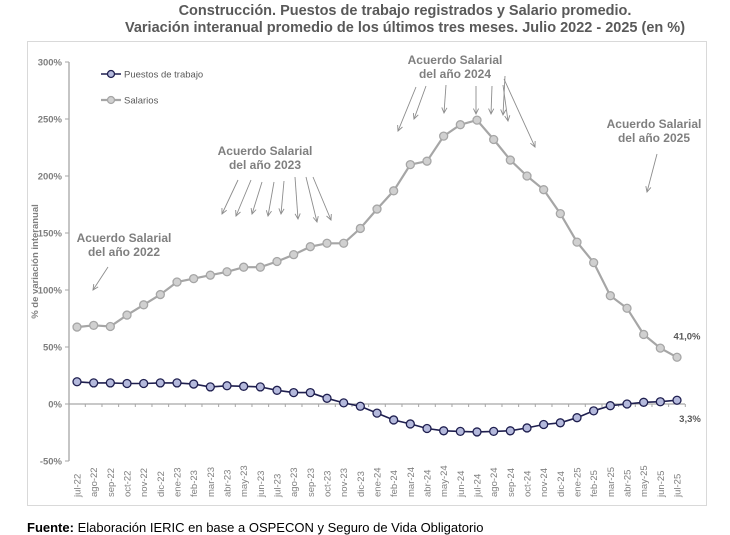 The image size is (730, 535). Describe the element at coordinates (124, 238) in the screenshot. I see `annotation-2022-line1: Acuerdo Salarial` at that location.